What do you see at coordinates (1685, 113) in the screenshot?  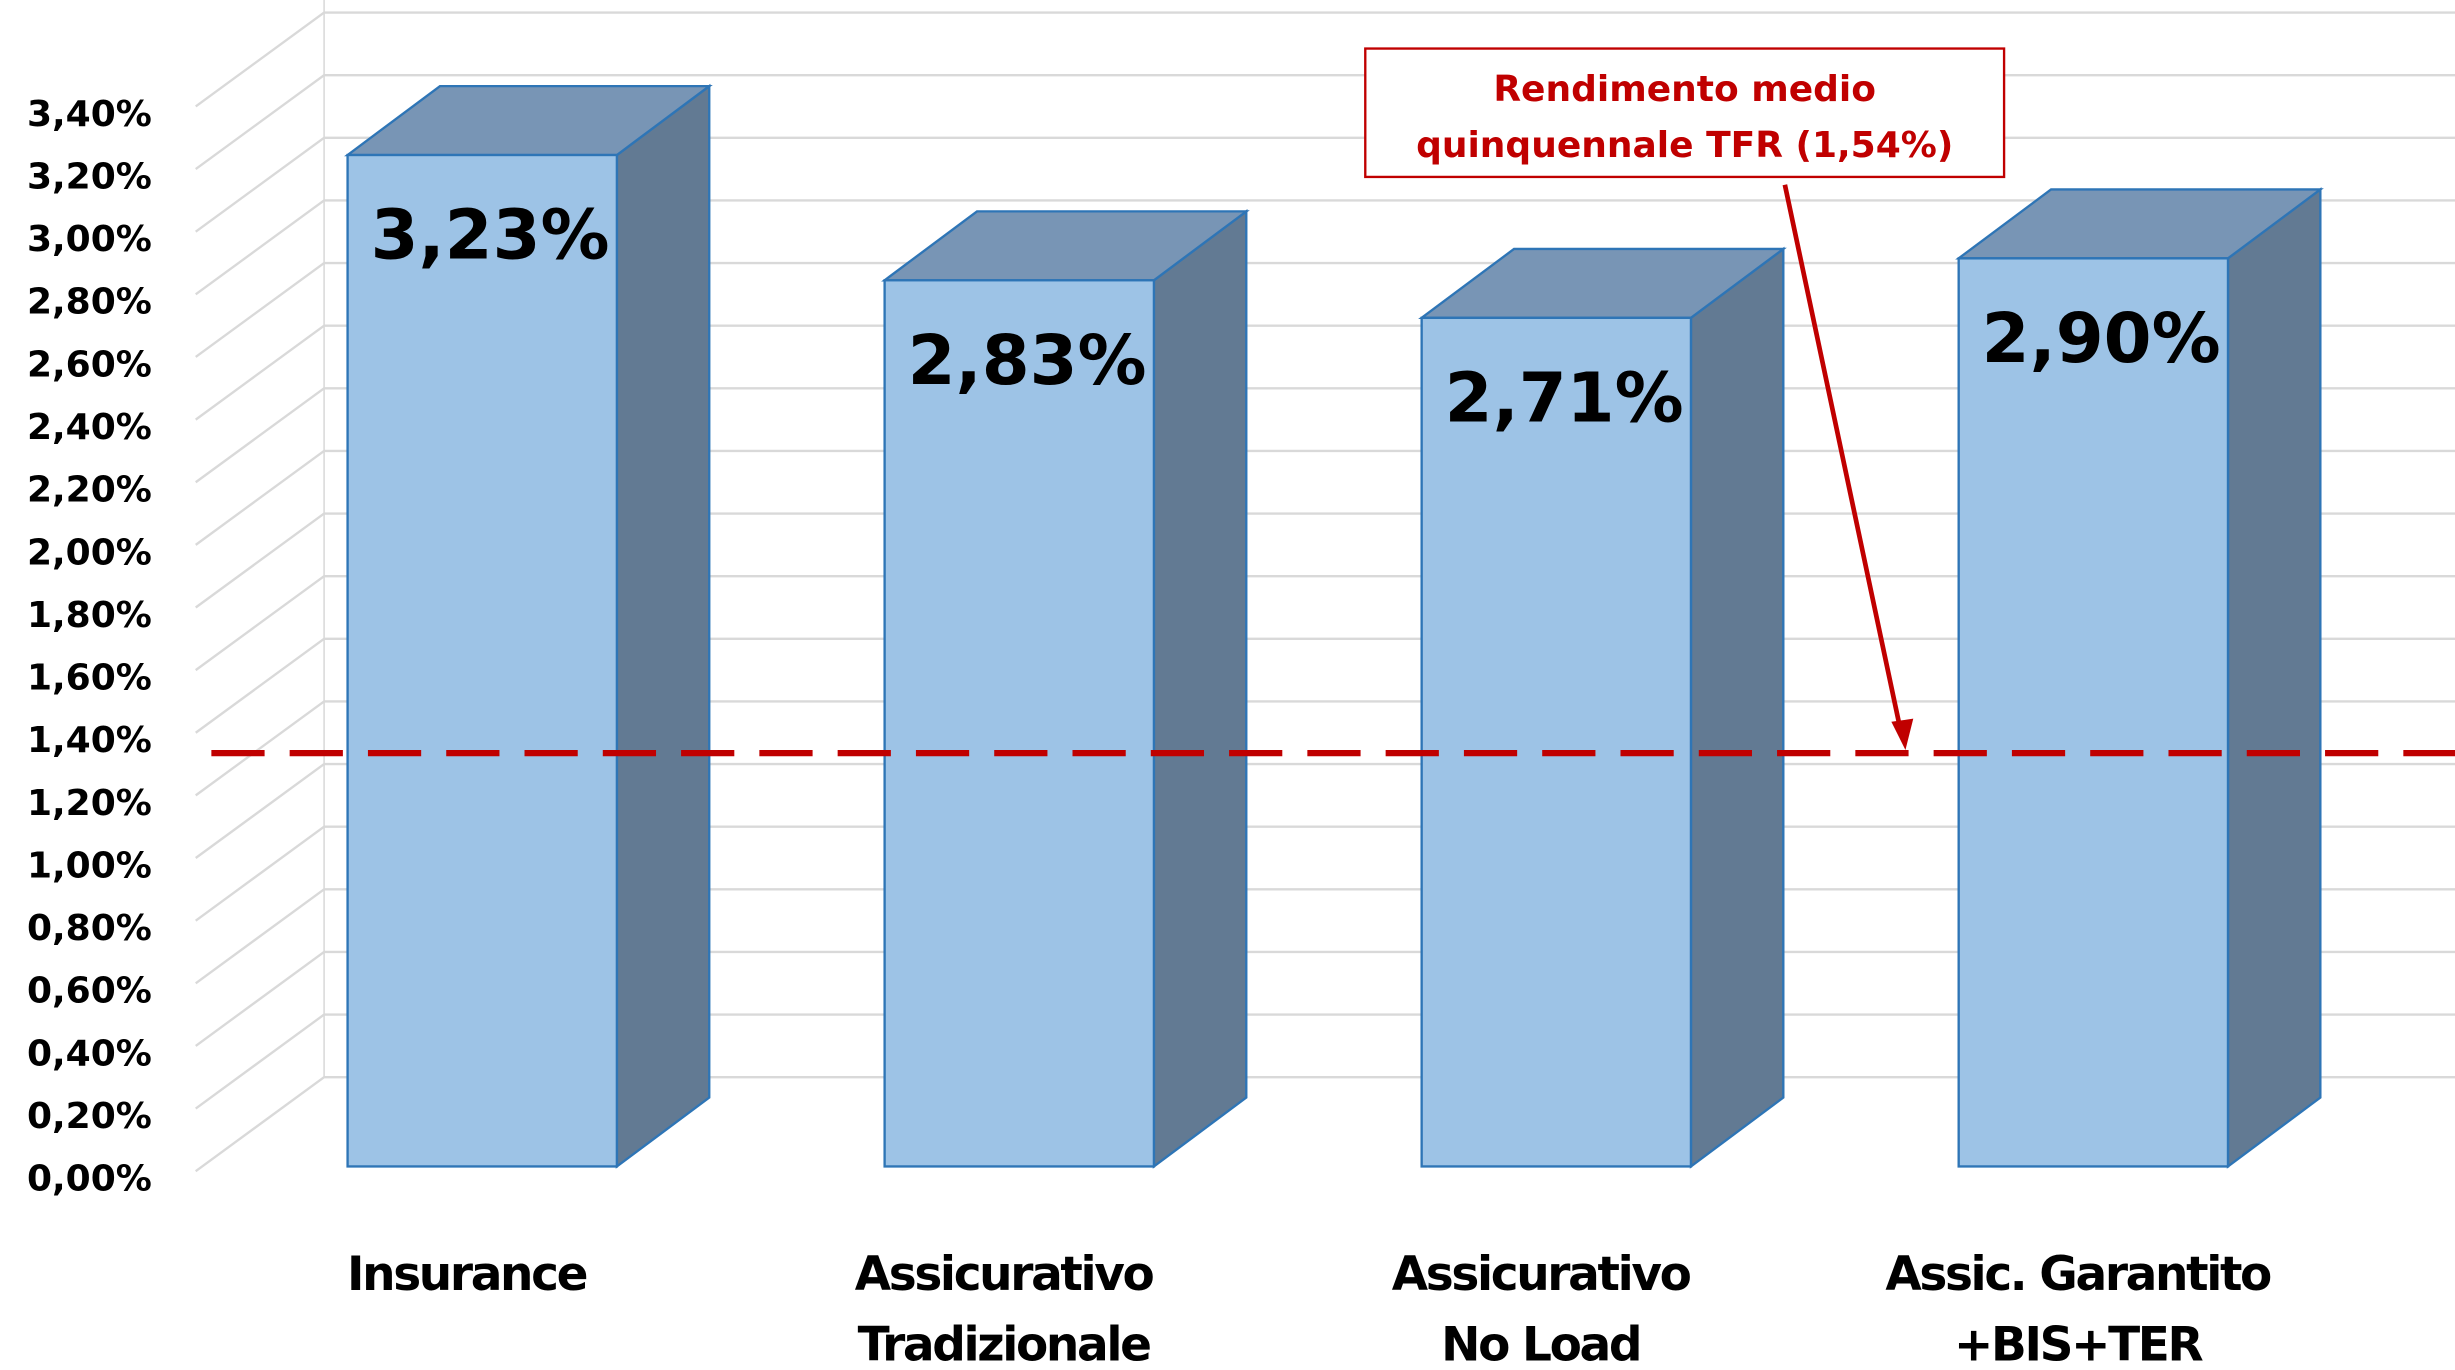 I see `annotation-box` at bounding box center [1685, 113].